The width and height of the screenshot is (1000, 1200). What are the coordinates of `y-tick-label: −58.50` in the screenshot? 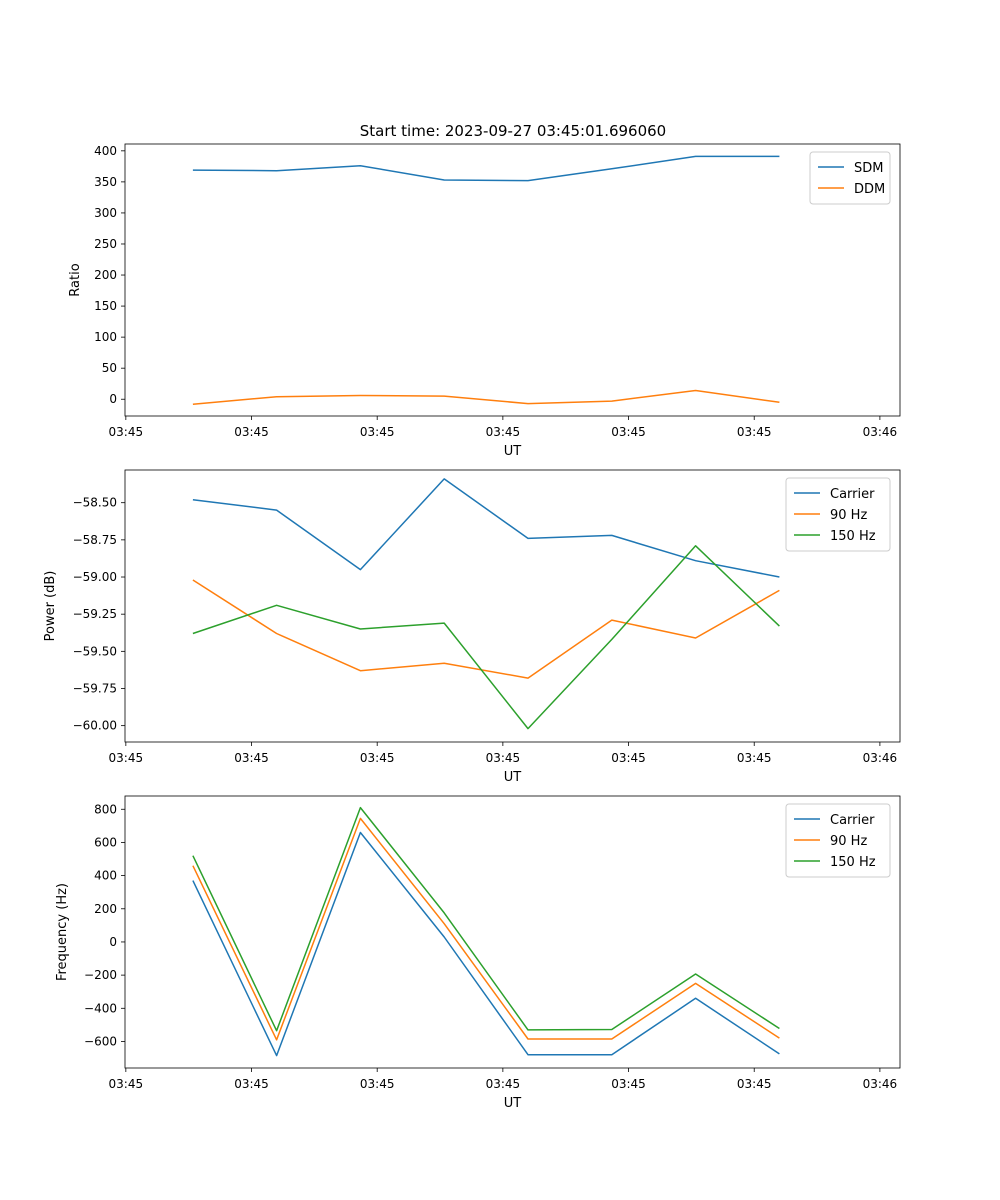 It's located at (95, 503).